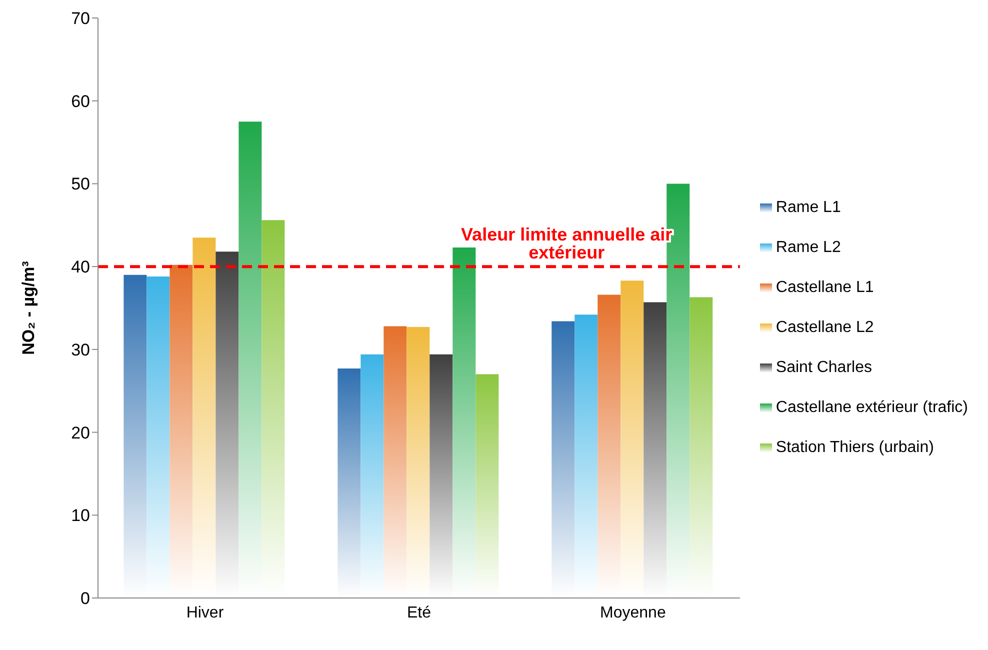 The image size is (988, 650). I want to click on y-tick-label: 0, so click(85, 598).